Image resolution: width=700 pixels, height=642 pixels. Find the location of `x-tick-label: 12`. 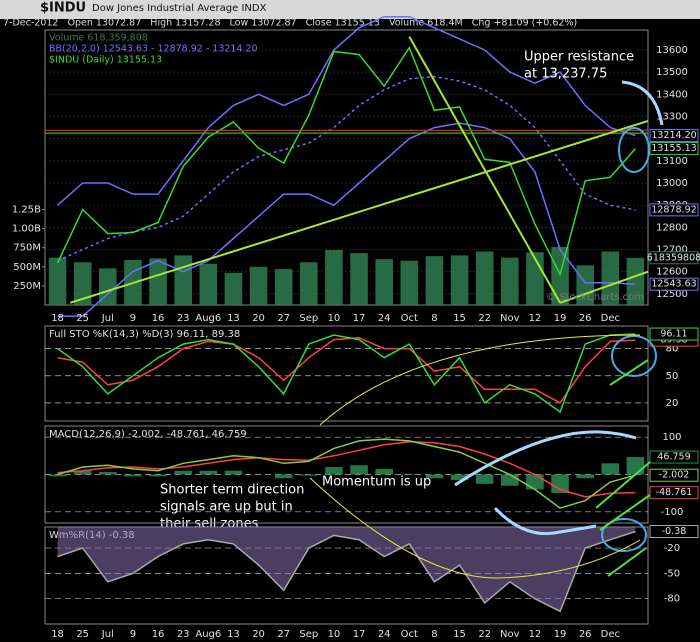

x-tick-label: 12 is located at coordinates (535, 318).